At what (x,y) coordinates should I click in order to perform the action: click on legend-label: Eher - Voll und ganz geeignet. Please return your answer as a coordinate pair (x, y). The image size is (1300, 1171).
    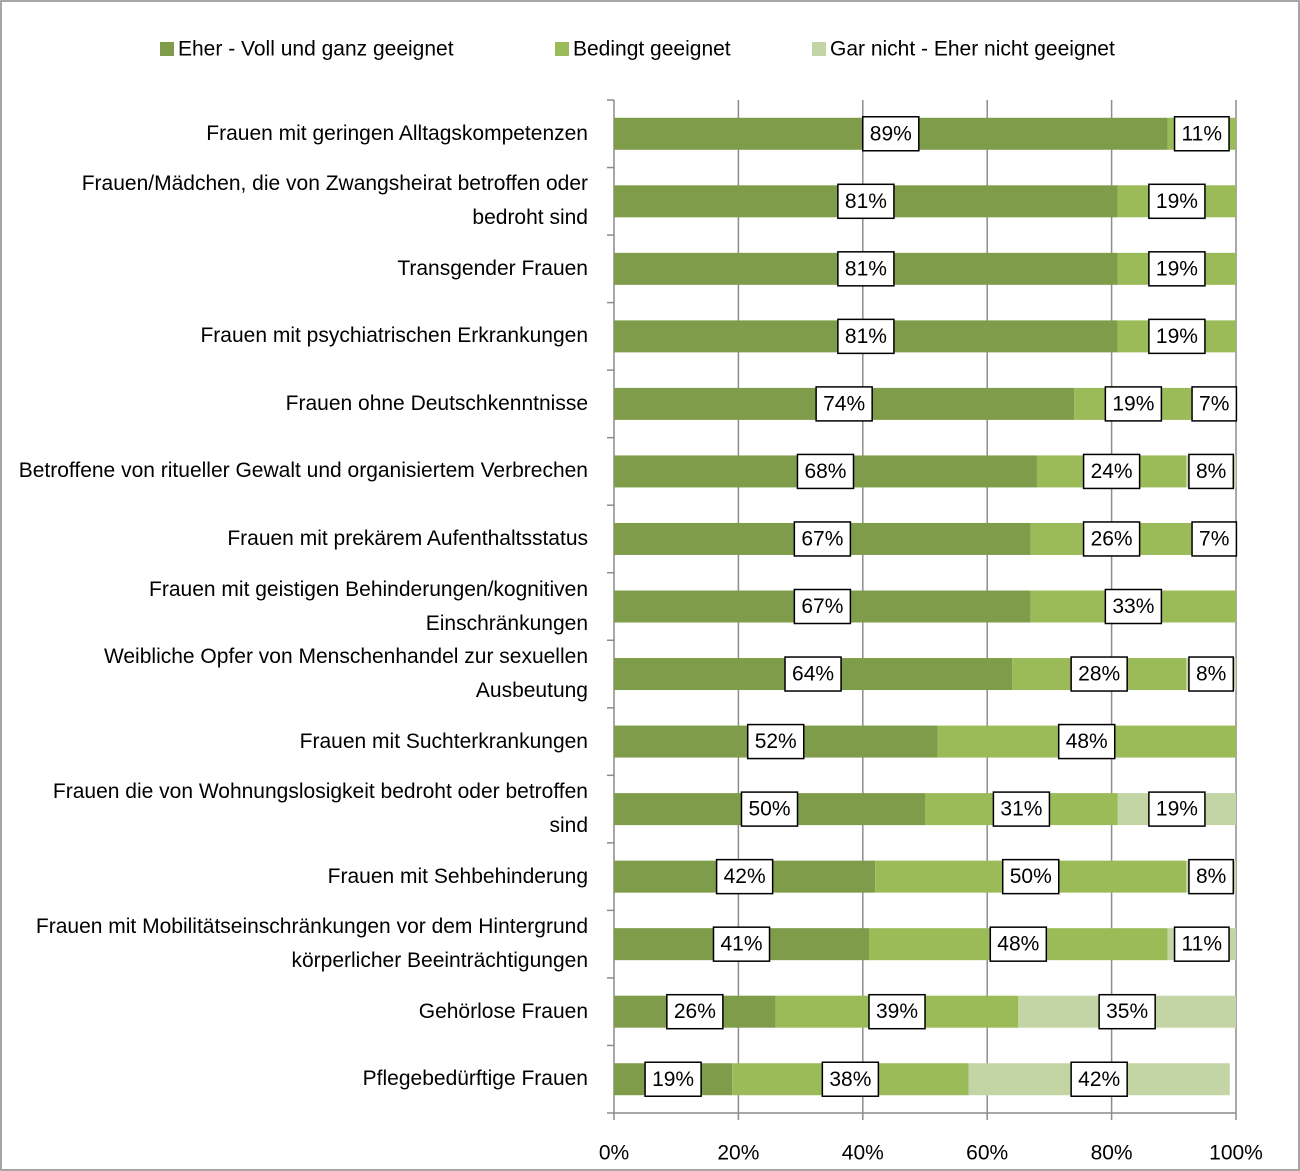
    Looking at the image, I should click on (316, 49).